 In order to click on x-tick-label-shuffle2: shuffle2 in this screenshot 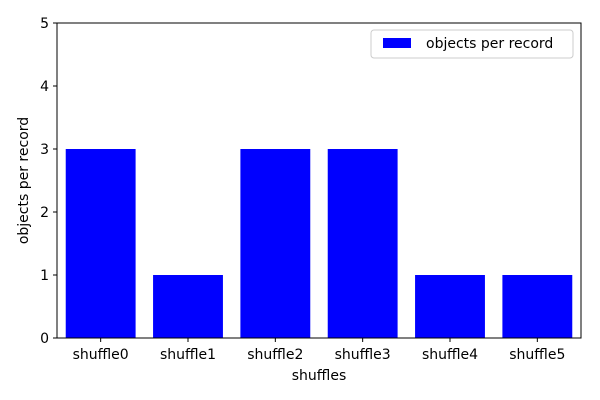, I will do `click(275, 355)`.